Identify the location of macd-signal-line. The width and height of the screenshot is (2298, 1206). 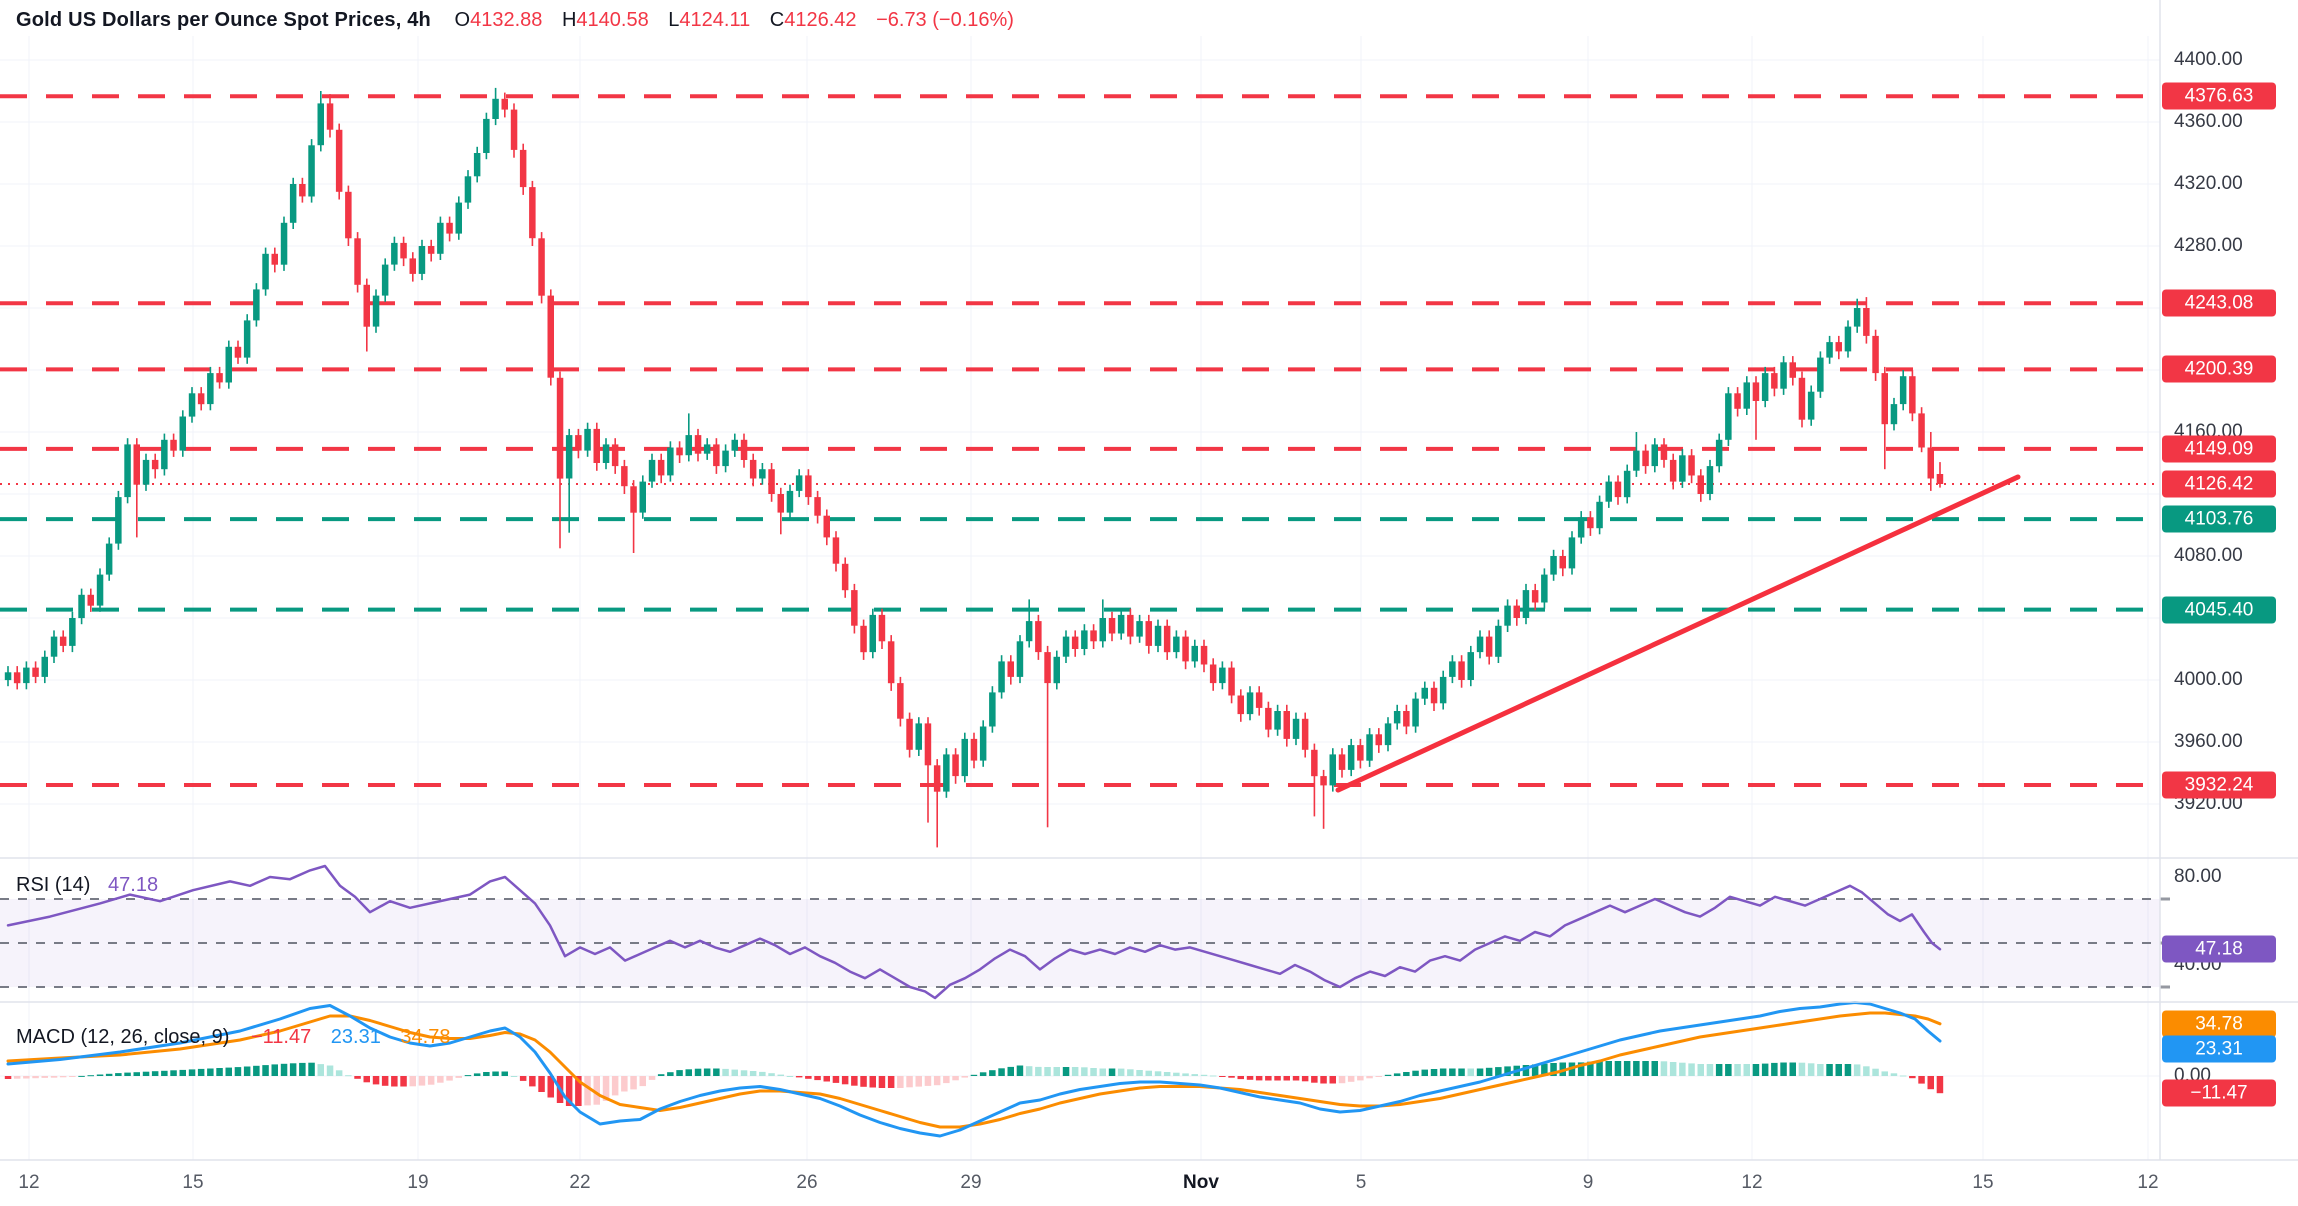
(974, 1070).